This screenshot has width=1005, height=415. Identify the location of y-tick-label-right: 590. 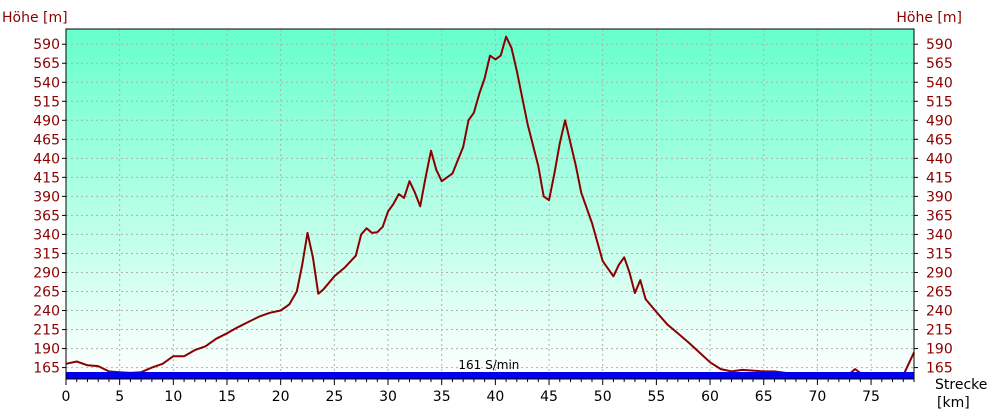
(939, 45).